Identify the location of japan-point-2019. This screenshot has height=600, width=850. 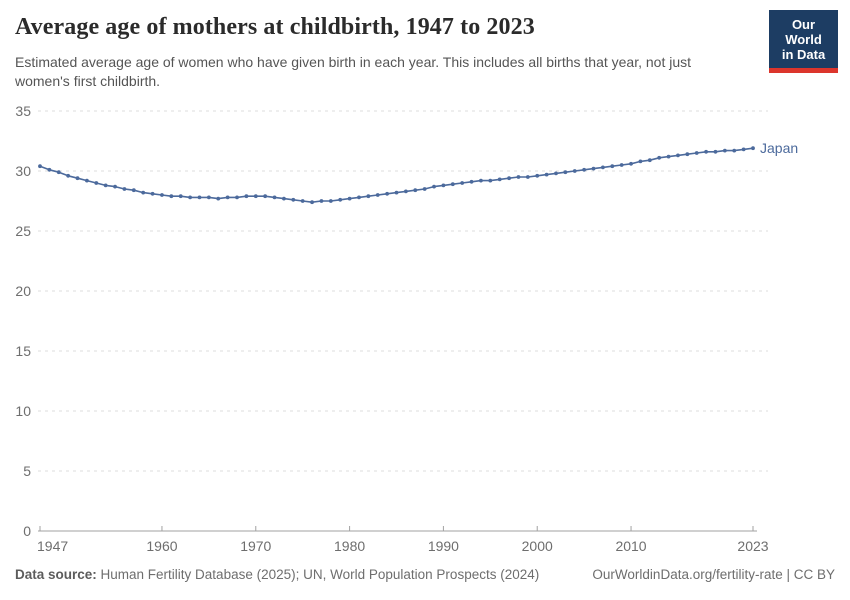
(715, 151).